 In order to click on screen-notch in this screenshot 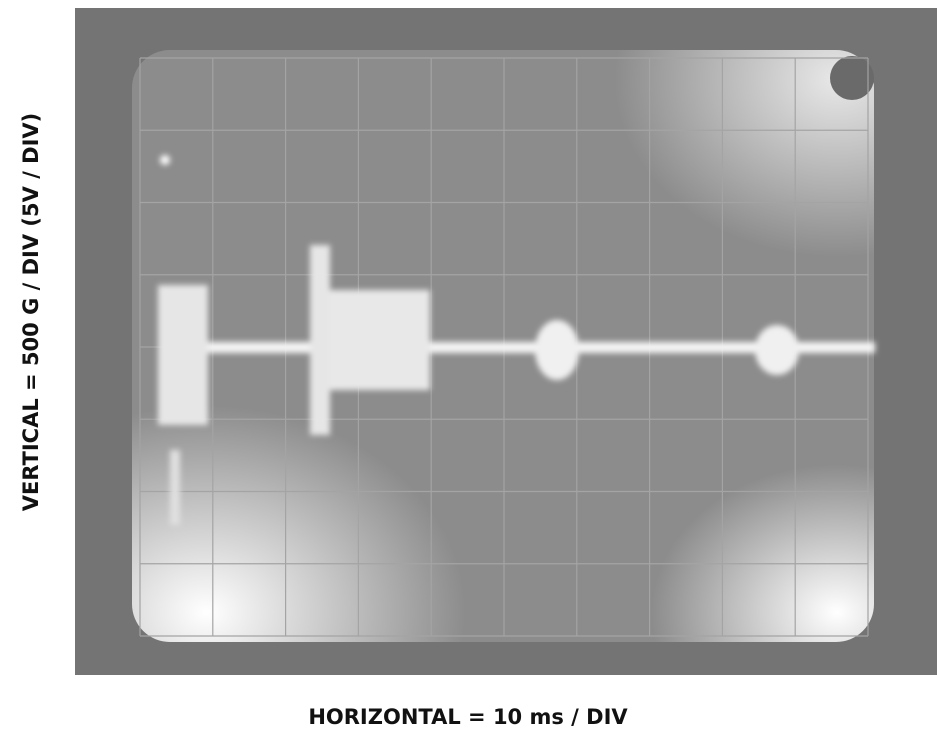, I will do `click(852, 78)`.